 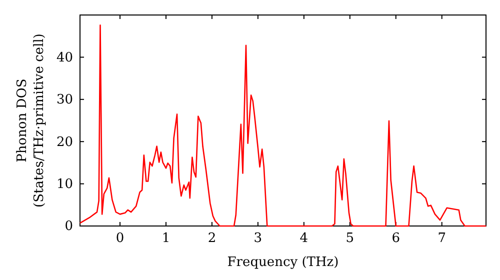 What do you see at coordinates (64, 100) in the screenshot?
I see `y-tick-label: 30` at bounding box center [64, 100].